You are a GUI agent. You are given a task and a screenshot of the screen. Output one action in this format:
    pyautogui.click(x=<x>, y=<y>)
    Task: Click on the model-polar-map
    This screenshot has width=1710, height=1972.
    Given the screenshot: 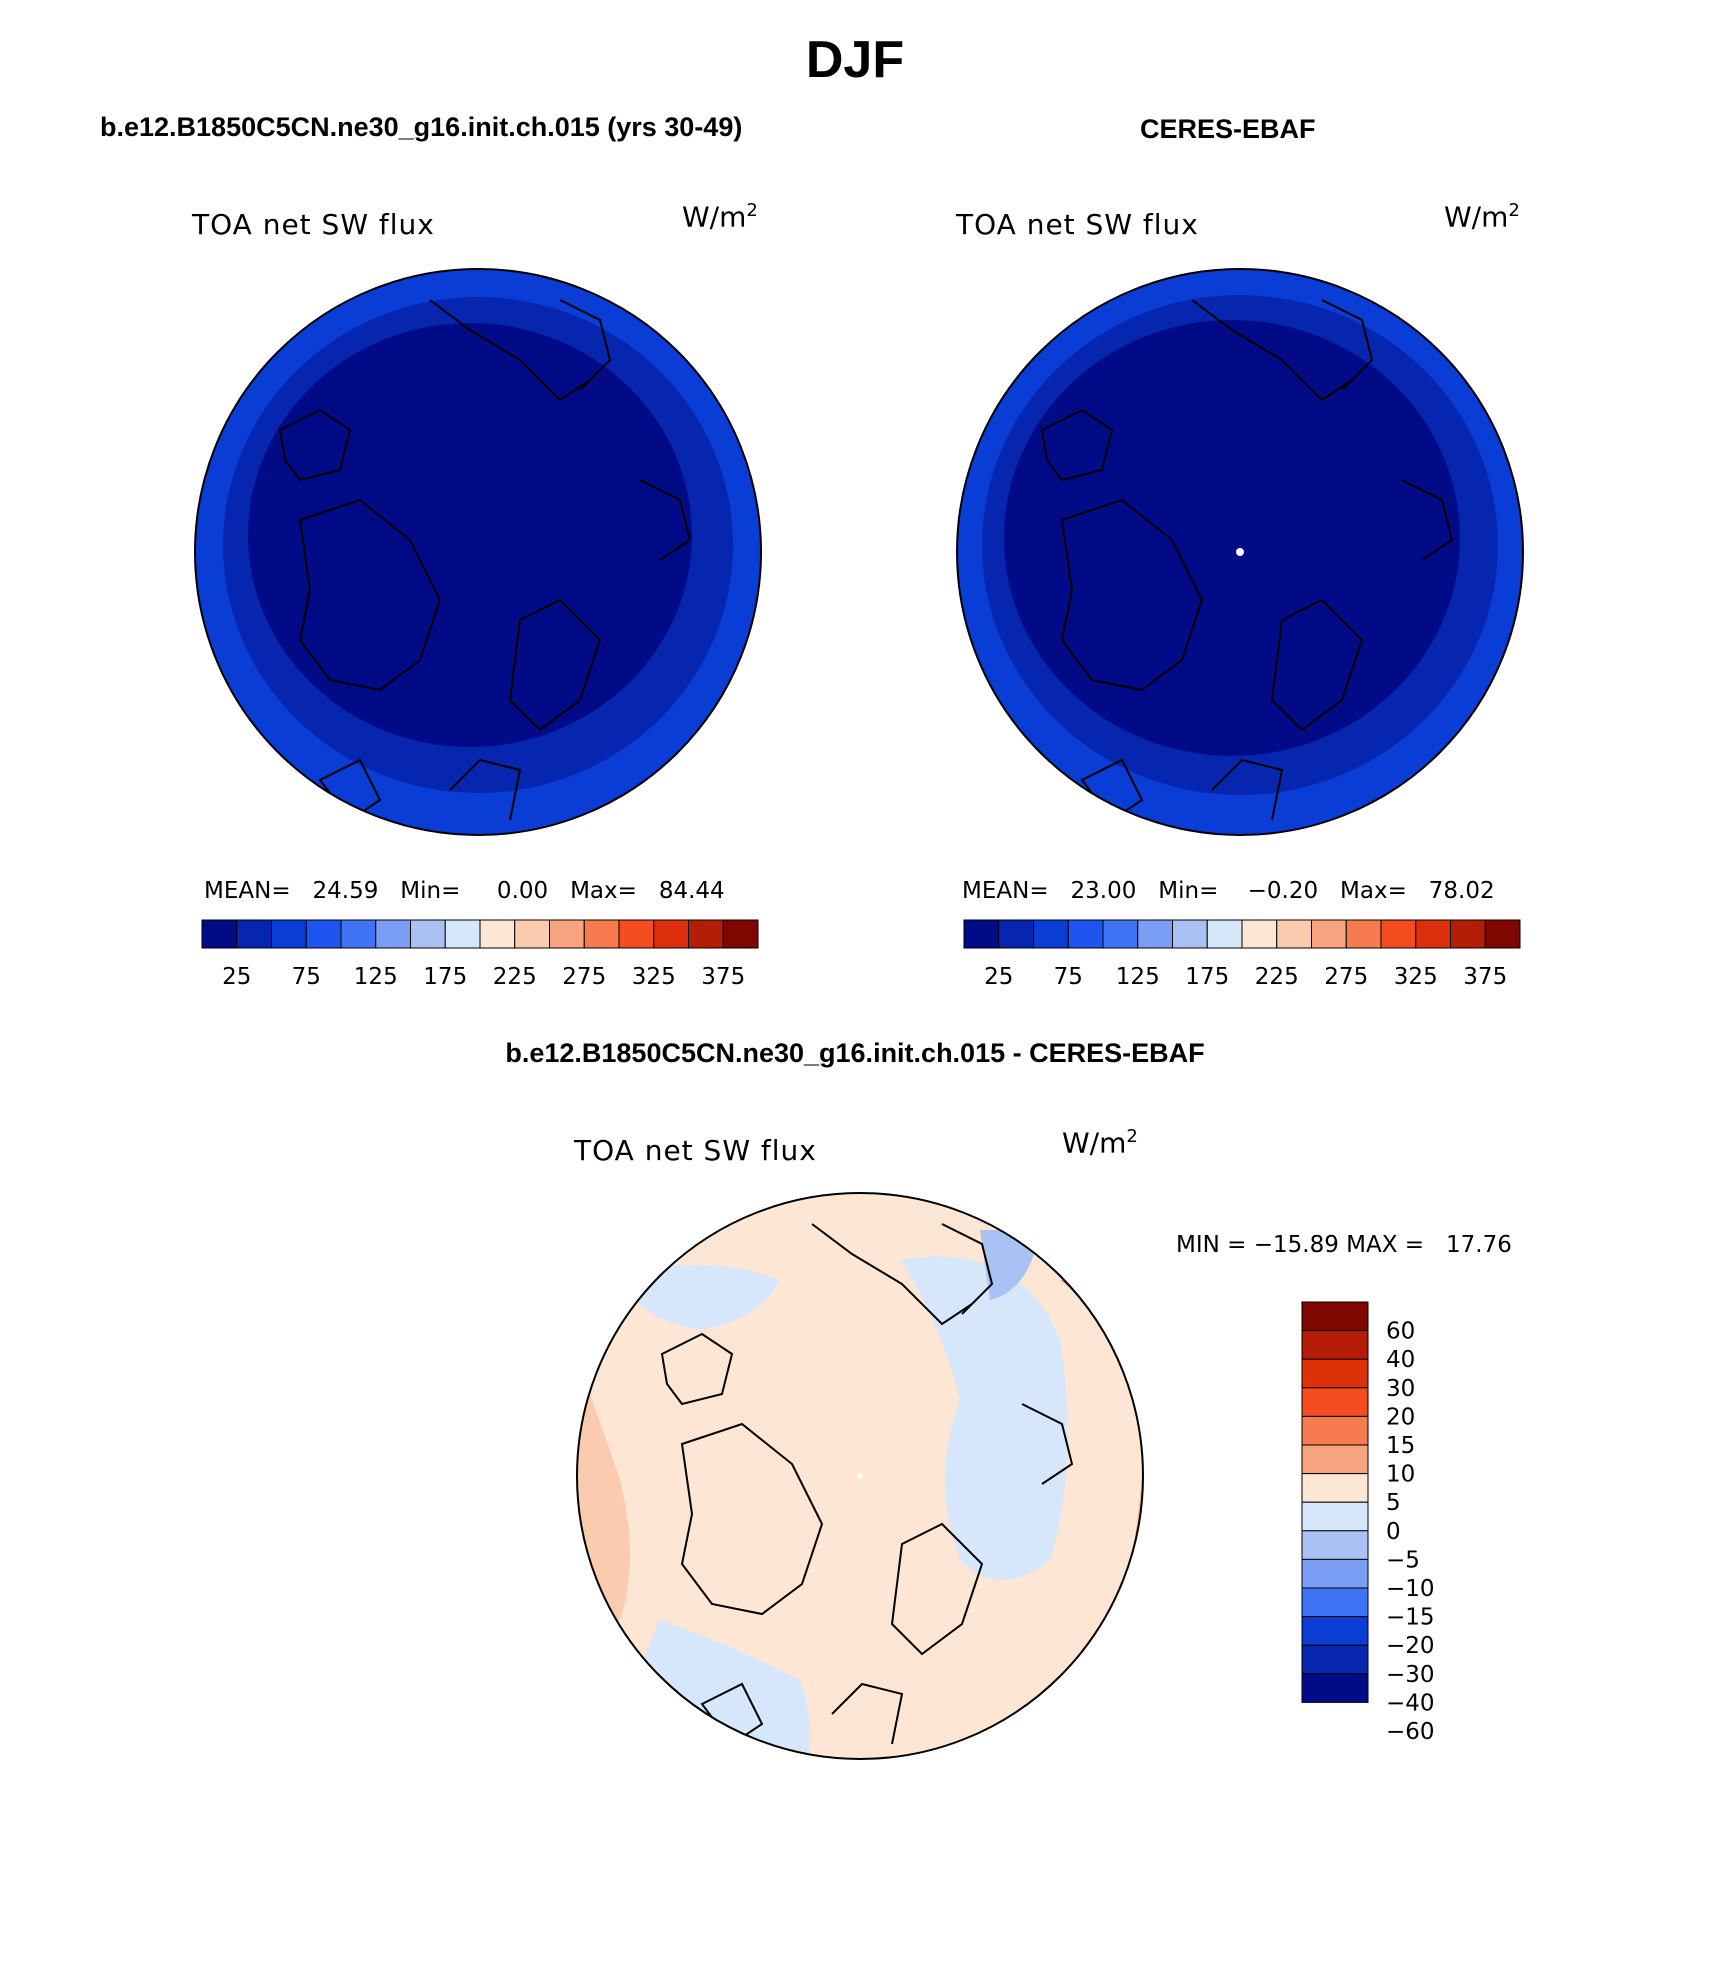 What is the action you would take?
    pyautogui.click(x=478, y=552)
    